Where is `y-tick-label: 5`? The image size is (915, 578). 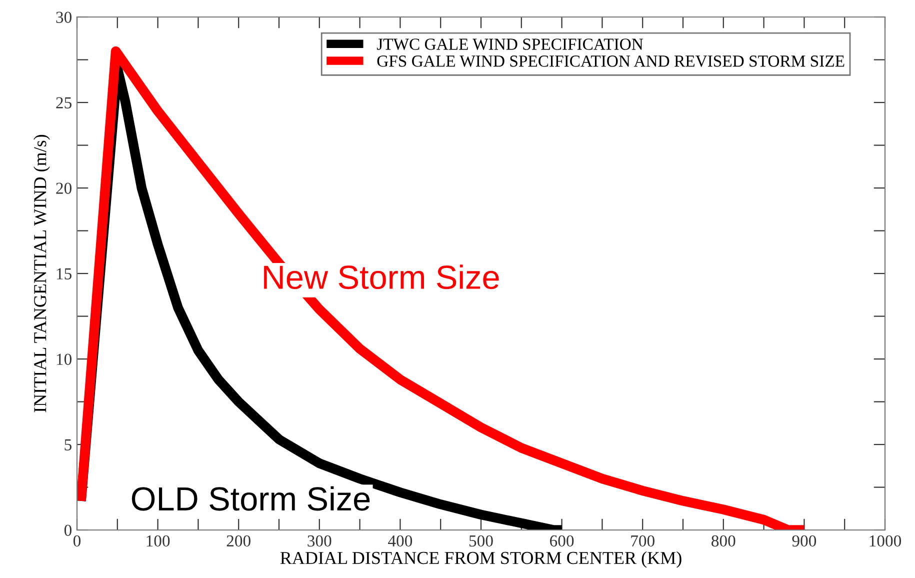
y-tick-label: 5 is located at coordinates (68, 444).